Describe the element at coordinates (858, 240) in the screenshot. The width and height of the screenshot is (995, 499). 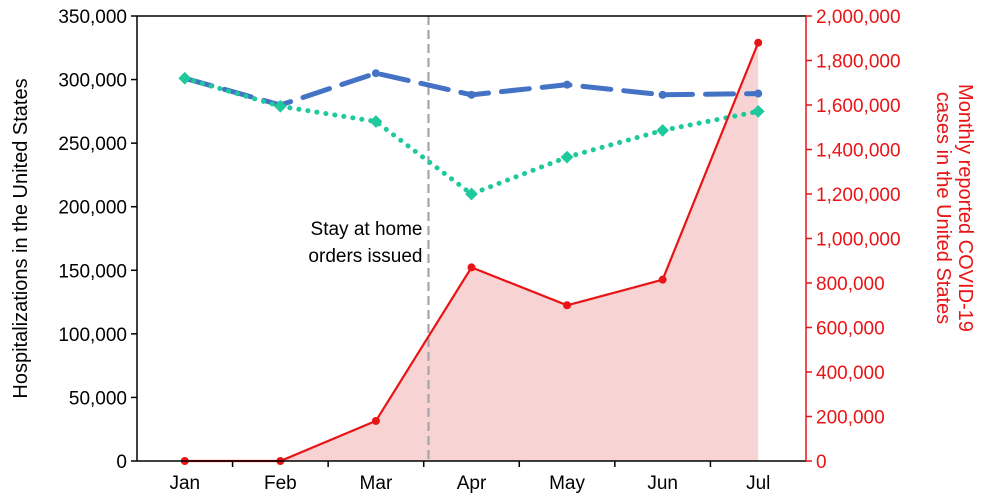
I see `right-tick-label: 1,000,000` at that location.